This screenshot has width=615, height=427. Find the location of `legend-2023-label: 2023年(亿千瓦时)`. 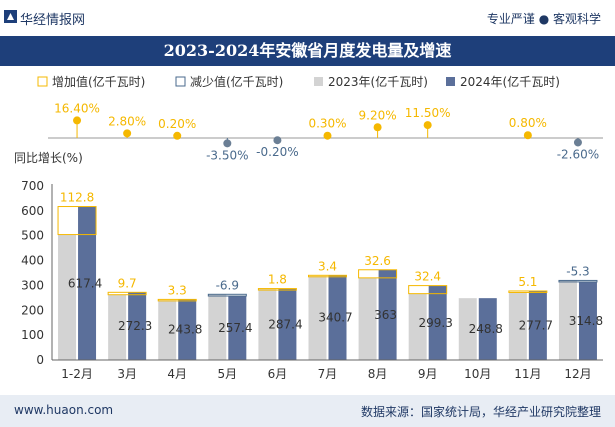

legend-2023-label: 2023年(亿千瓦时) is located at coordinates (378, 81).